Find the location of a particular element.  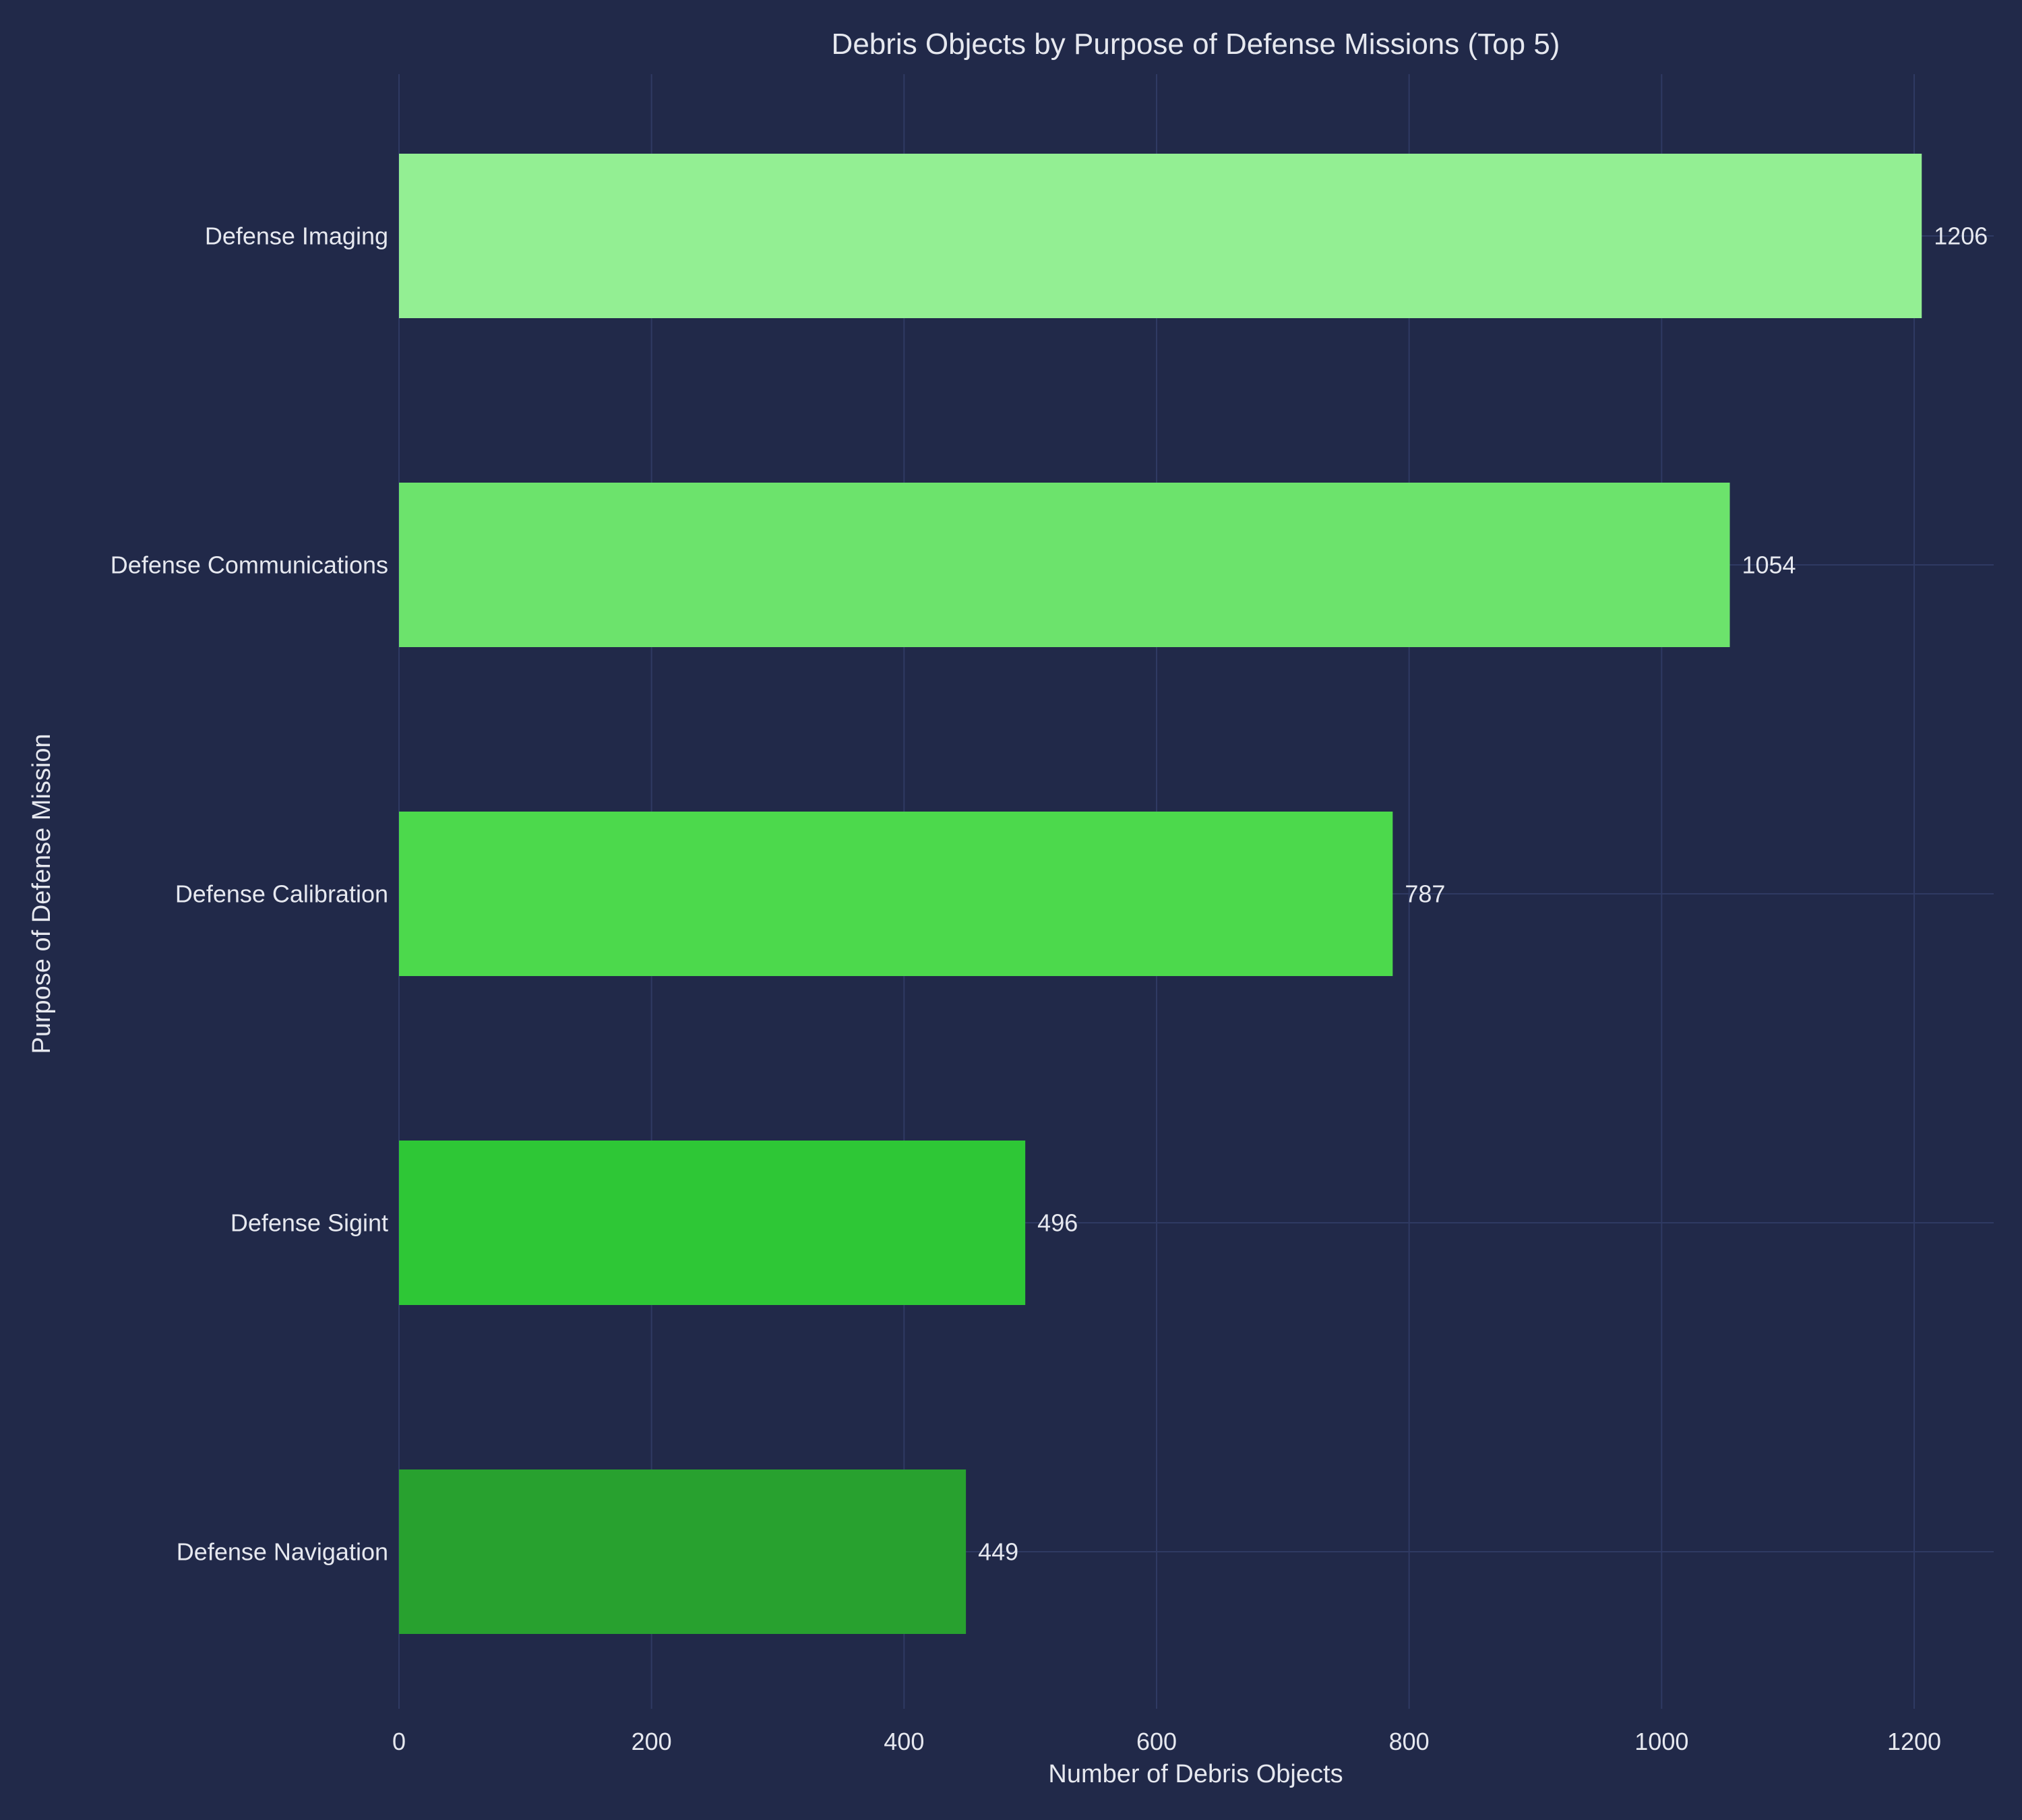

bar-value-label: 1054 is located at coordinates (1769, 565).